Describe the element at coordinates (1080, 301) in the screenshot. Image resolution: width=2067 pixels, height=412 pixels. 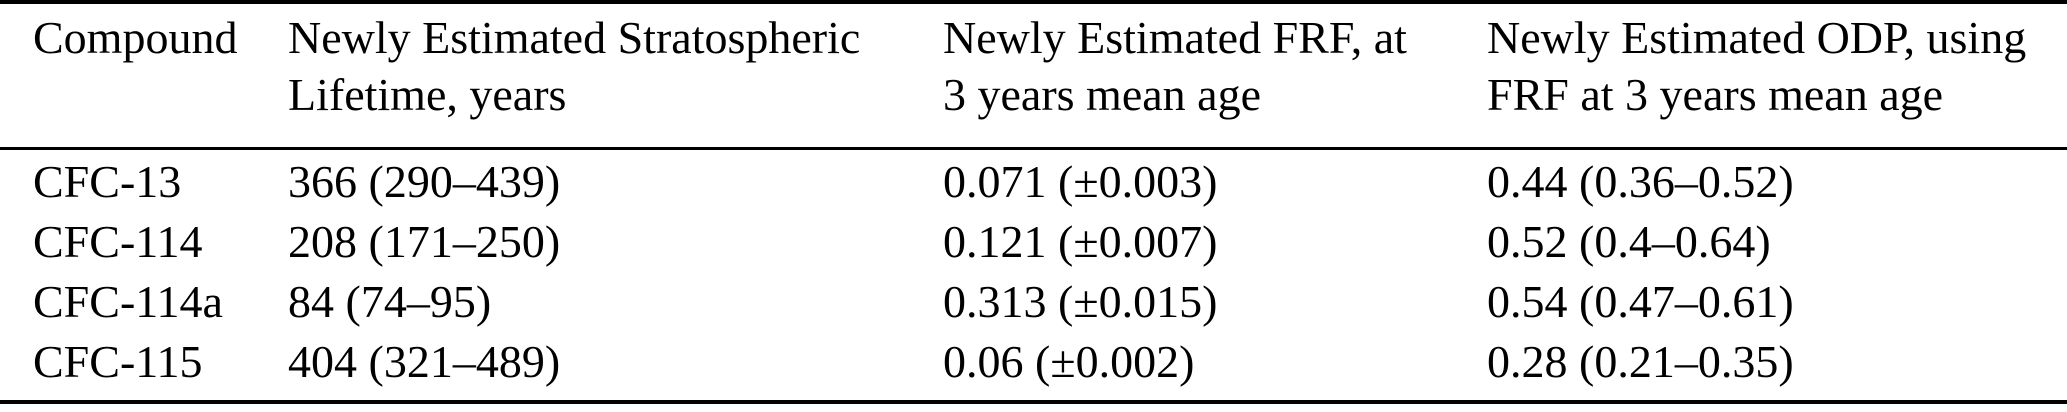
I see `cell-frf: 0.313 (±0.015)` at that location.